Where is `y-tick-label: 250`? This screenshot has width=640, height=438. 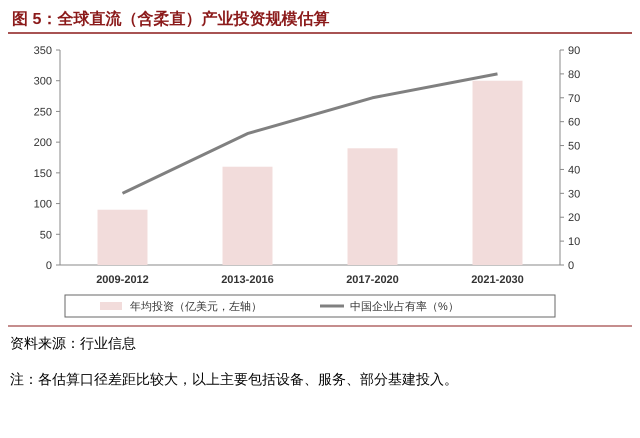
y-tick-label: 250 is located at coordinates (43, 112).